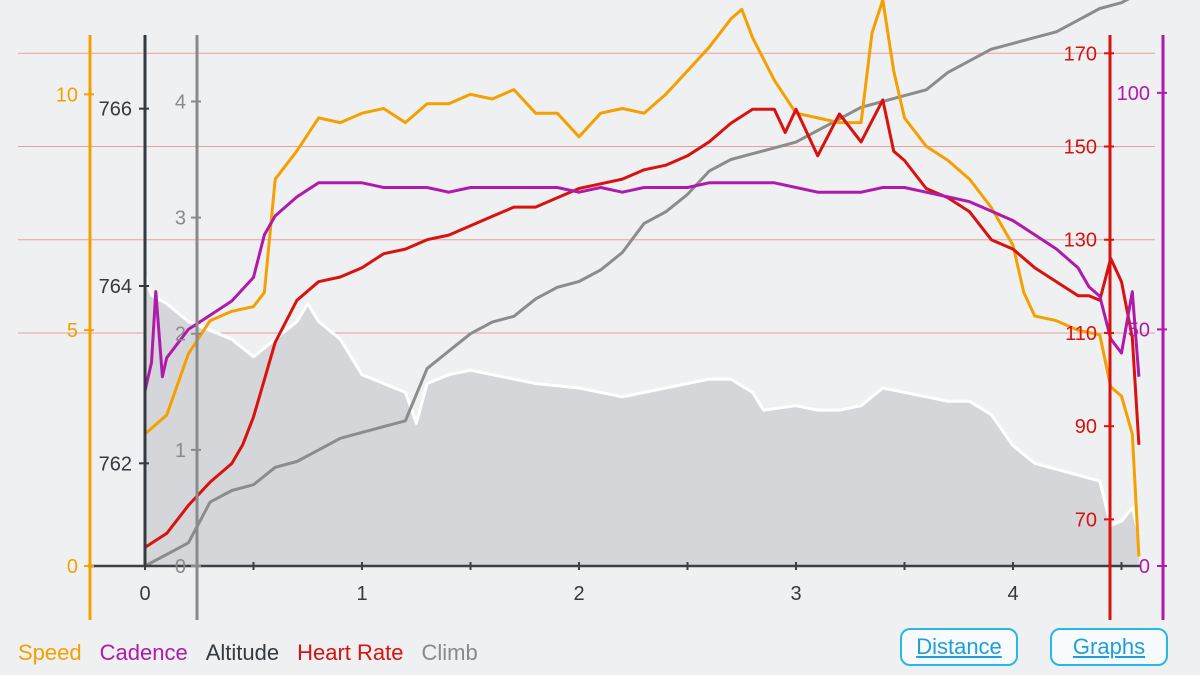 The image size is (1200, 675). What do you see at coordinates (1133, 94) in the screenshot?
I see `cadence-tick-label: 100` at bounding box center [1133, 94].